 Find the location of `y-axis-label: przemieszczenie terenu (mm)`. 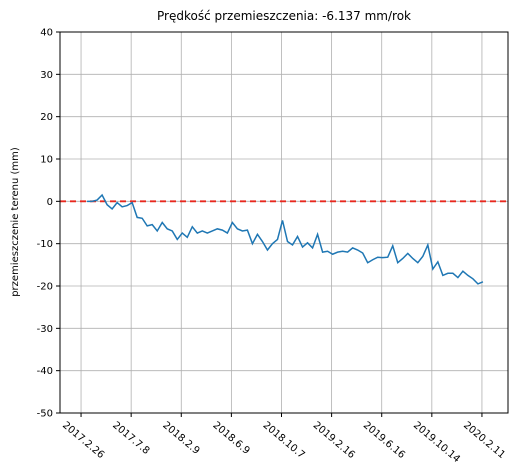

y-axis-label: przemieszczenie terenu (mm) is located at coordinates (15, 222).